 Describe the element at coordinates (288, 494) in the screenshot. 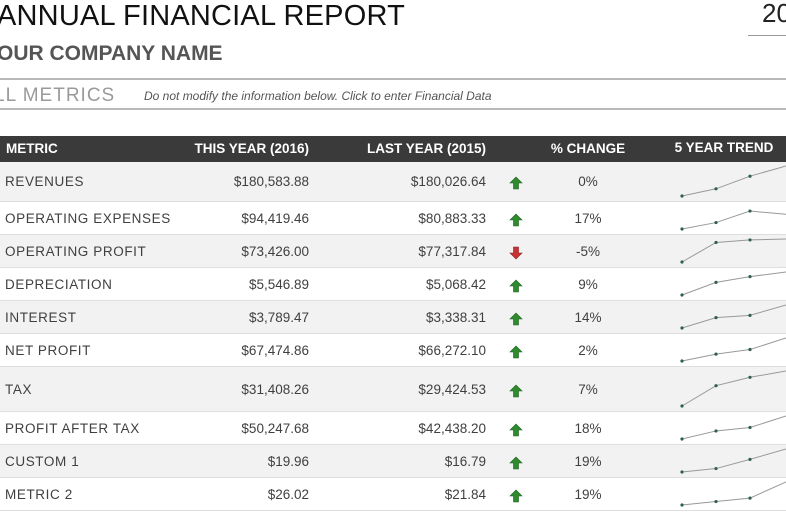

I see `this-year-value-cell: $26.02` at that location.